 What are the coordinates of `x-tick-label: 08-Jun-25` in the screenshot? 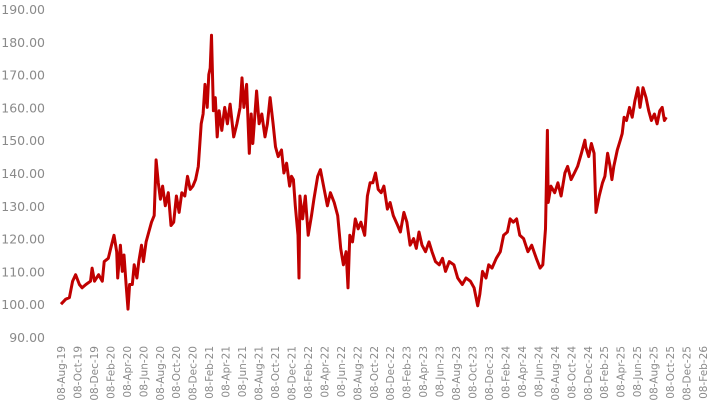 It's located at (638, 371).